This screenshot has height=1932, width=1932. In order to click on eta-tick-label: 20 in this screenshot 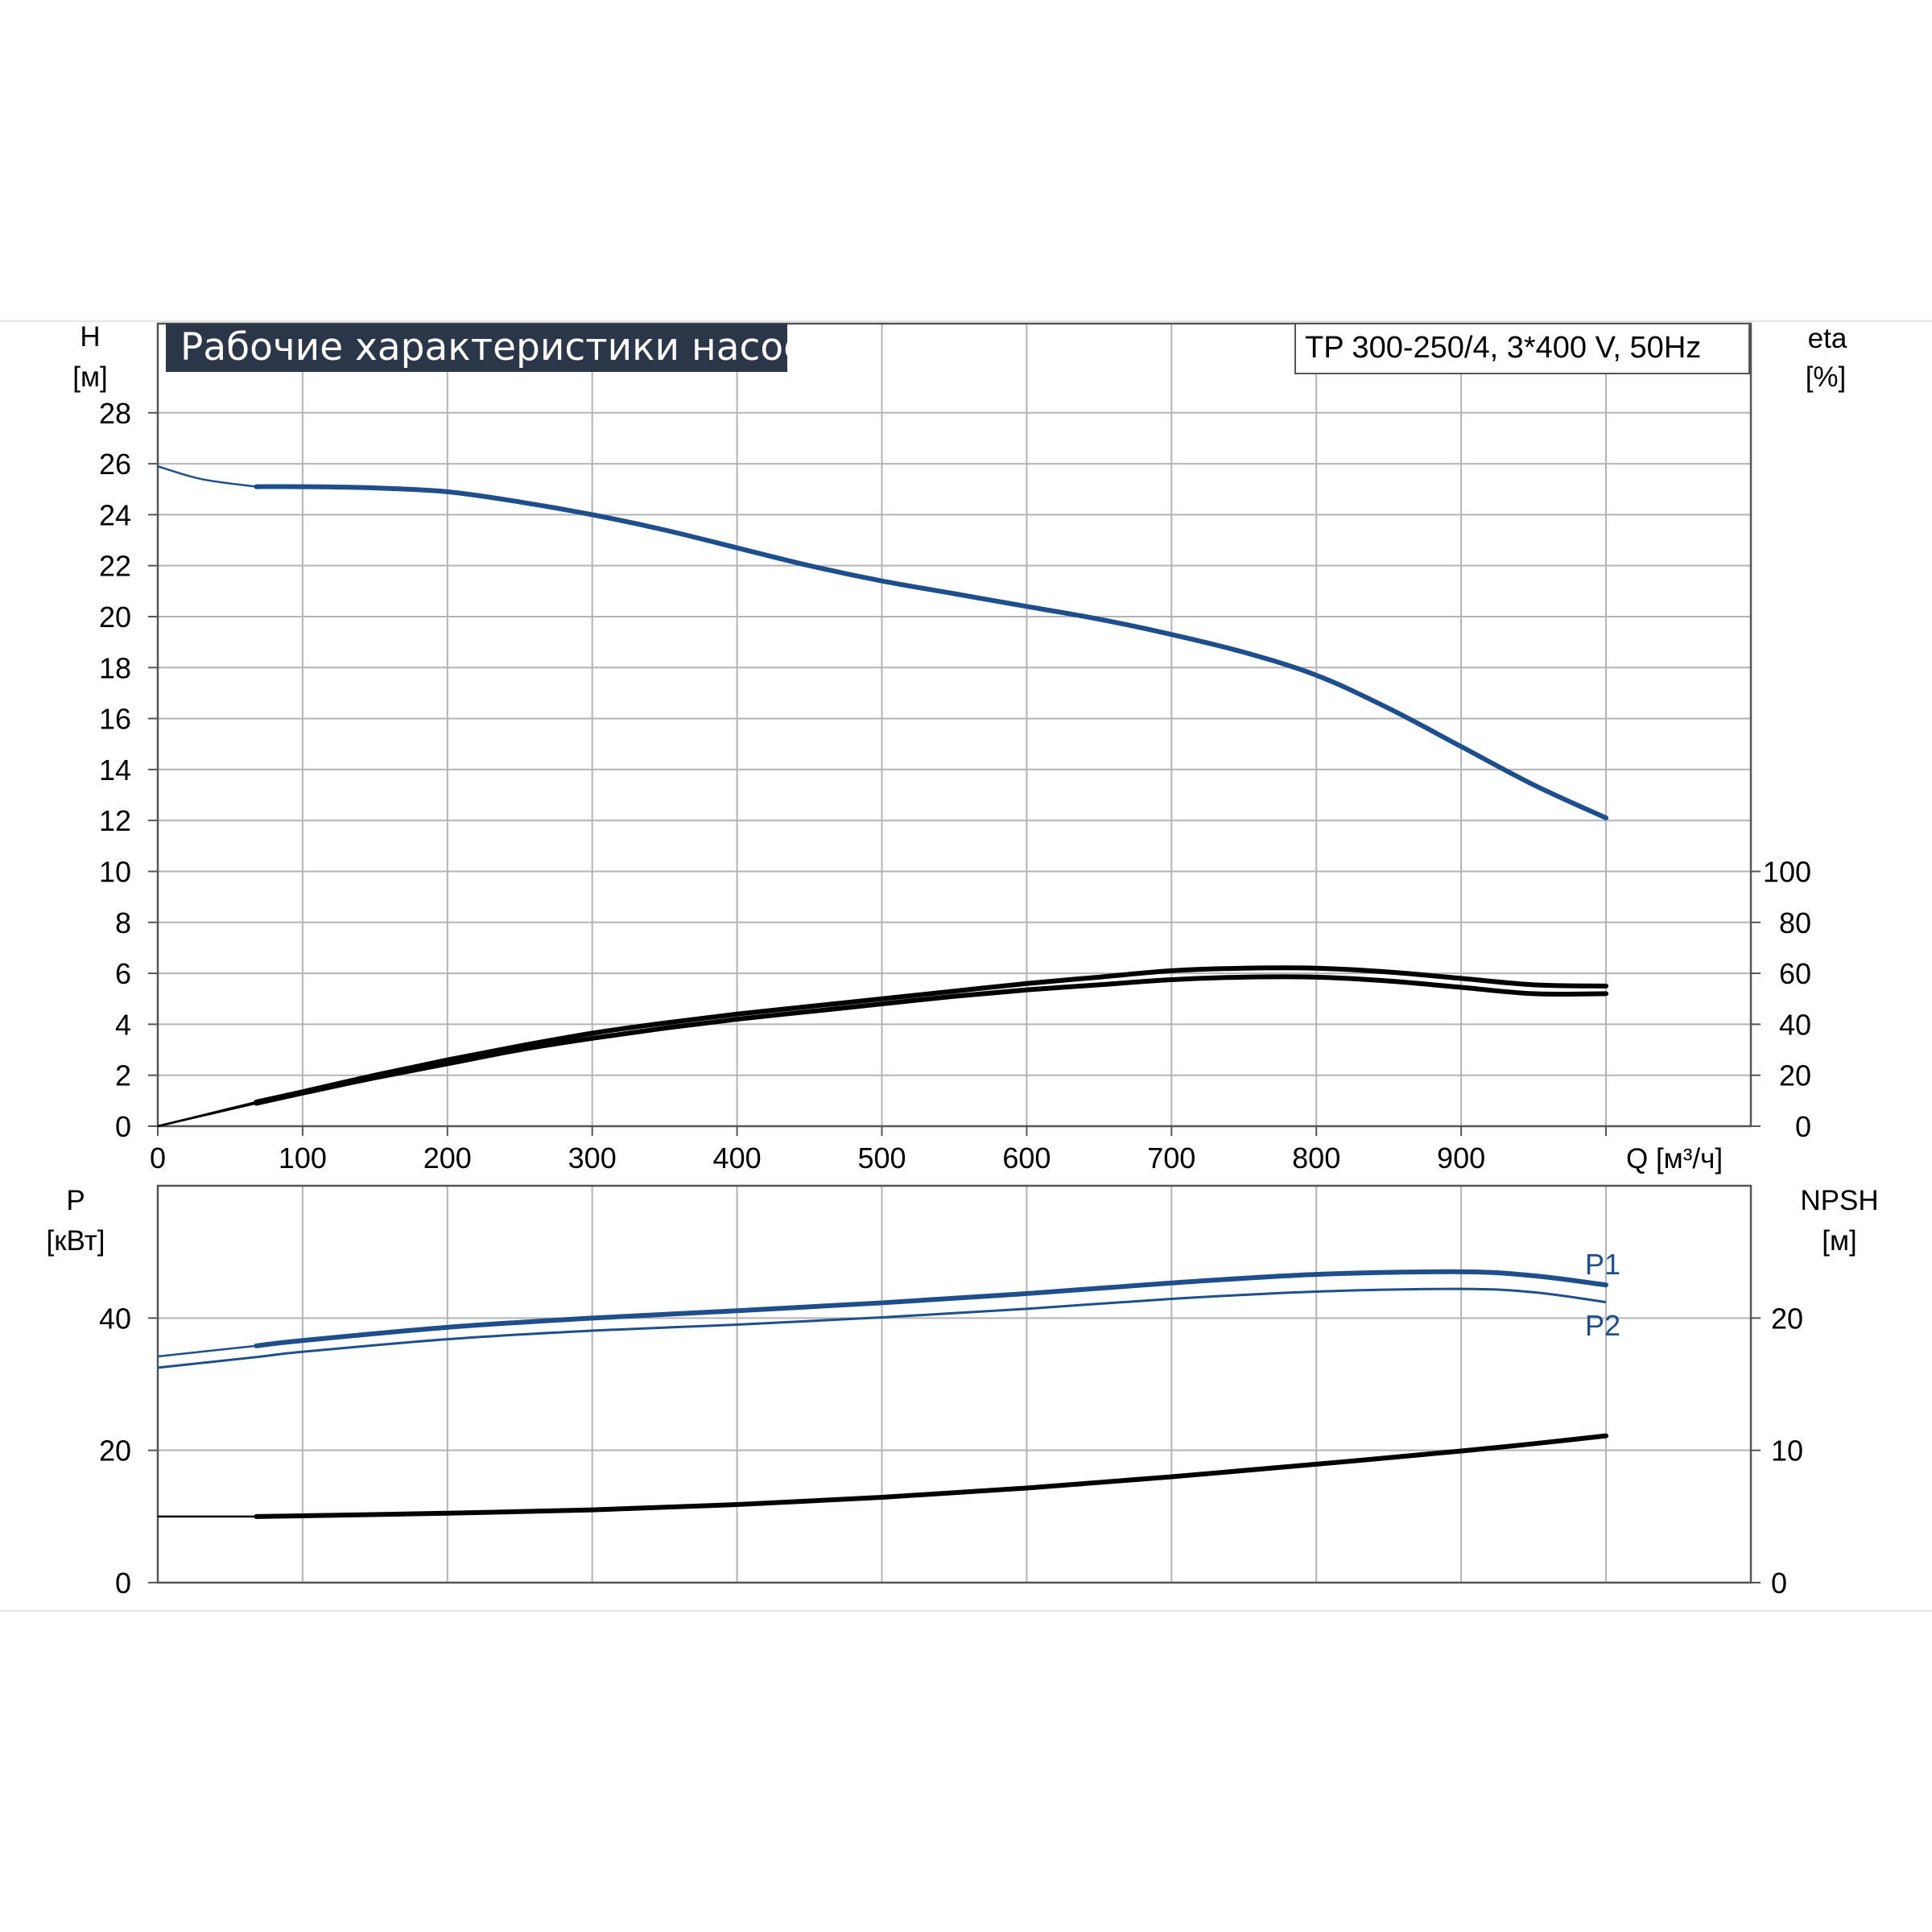, I will do `click(1795, 1075)`.